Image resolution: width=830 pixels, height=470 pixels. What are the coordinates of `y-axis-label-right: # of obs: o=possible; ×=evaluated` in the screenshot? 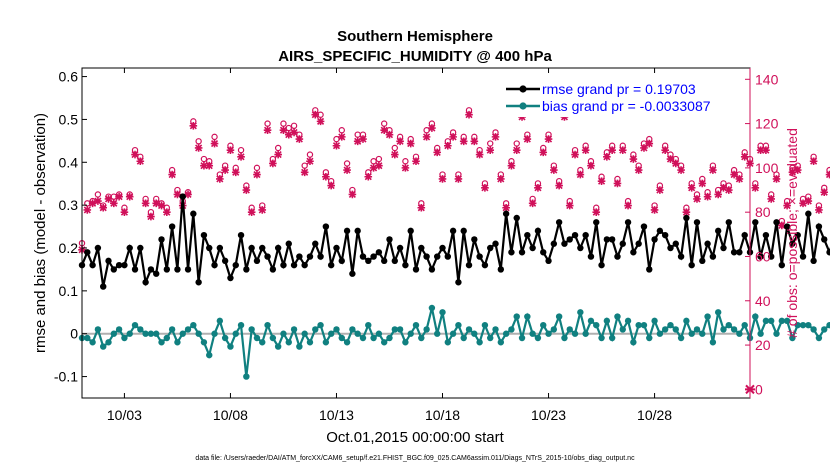 It's located at (792, 233).